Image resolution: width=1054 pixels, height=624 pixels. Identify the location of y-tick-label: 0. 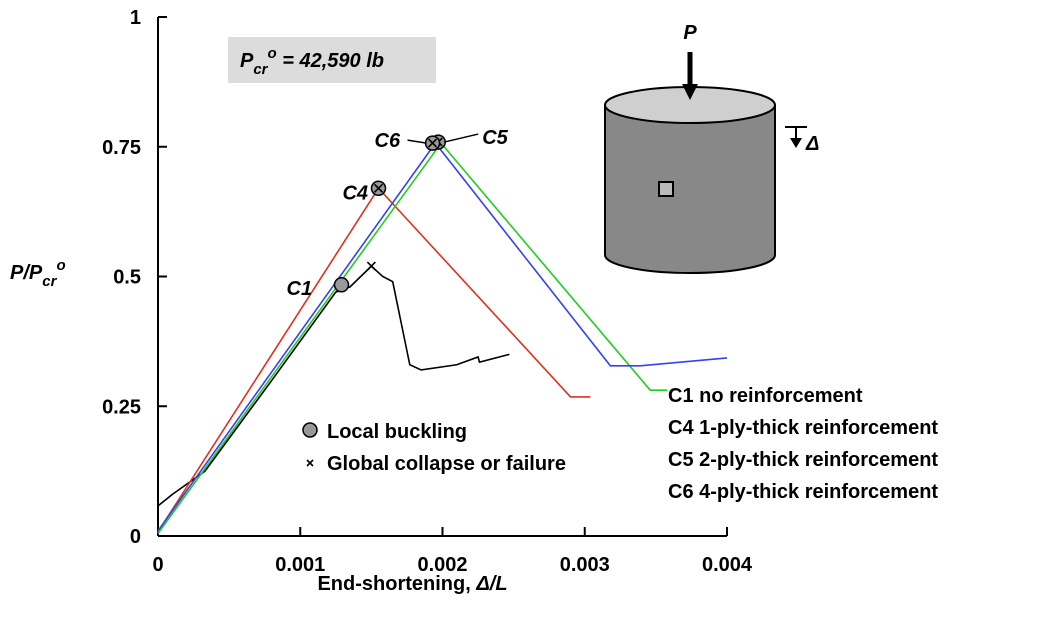
(135, 537).